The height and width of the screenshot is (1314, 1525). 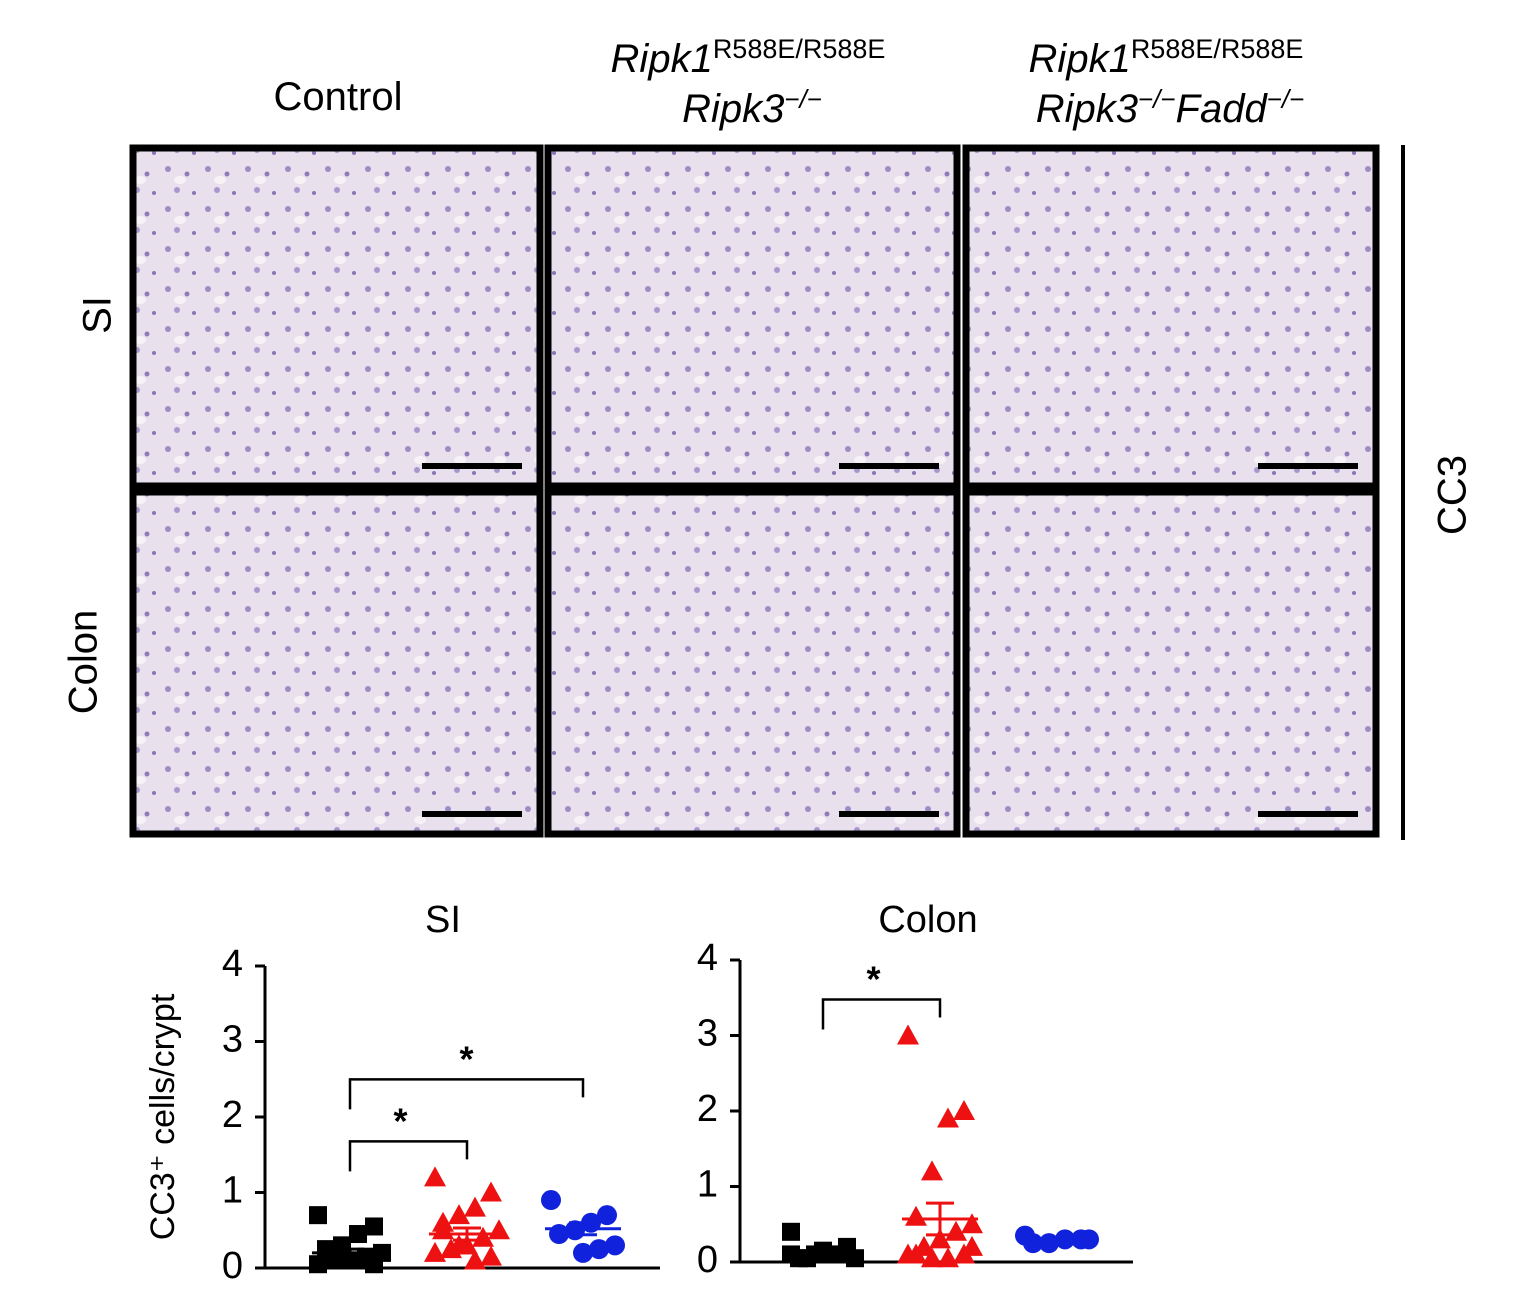 I want to click on column-header: Ripk3−/−, so click(x=752, y=107).